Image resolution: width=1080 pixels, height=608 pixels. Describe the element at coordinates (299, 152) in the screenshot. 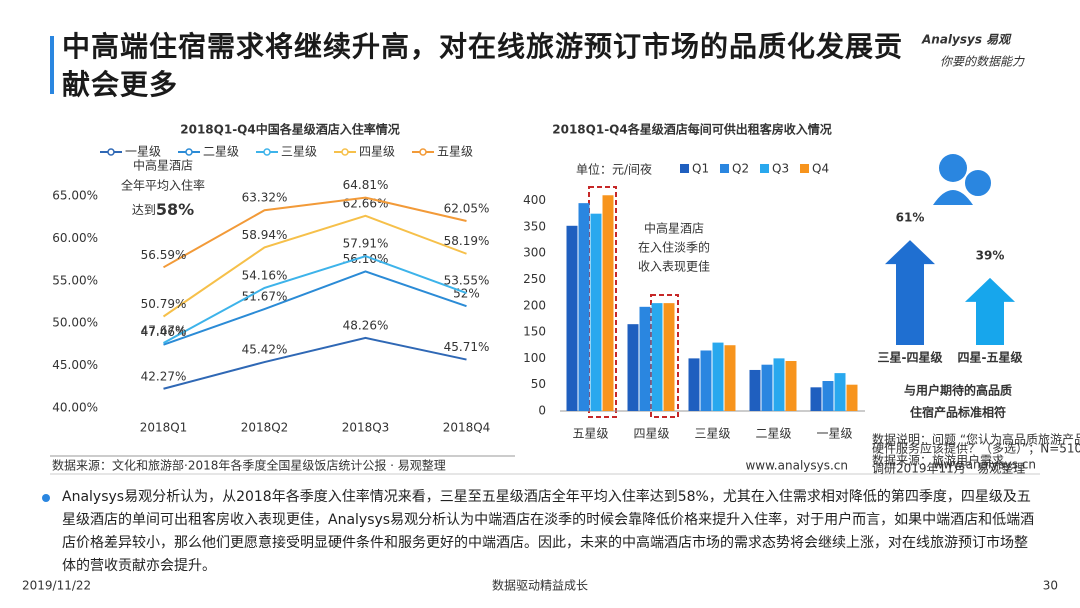

I see `legend-label: 三星级` at that location.